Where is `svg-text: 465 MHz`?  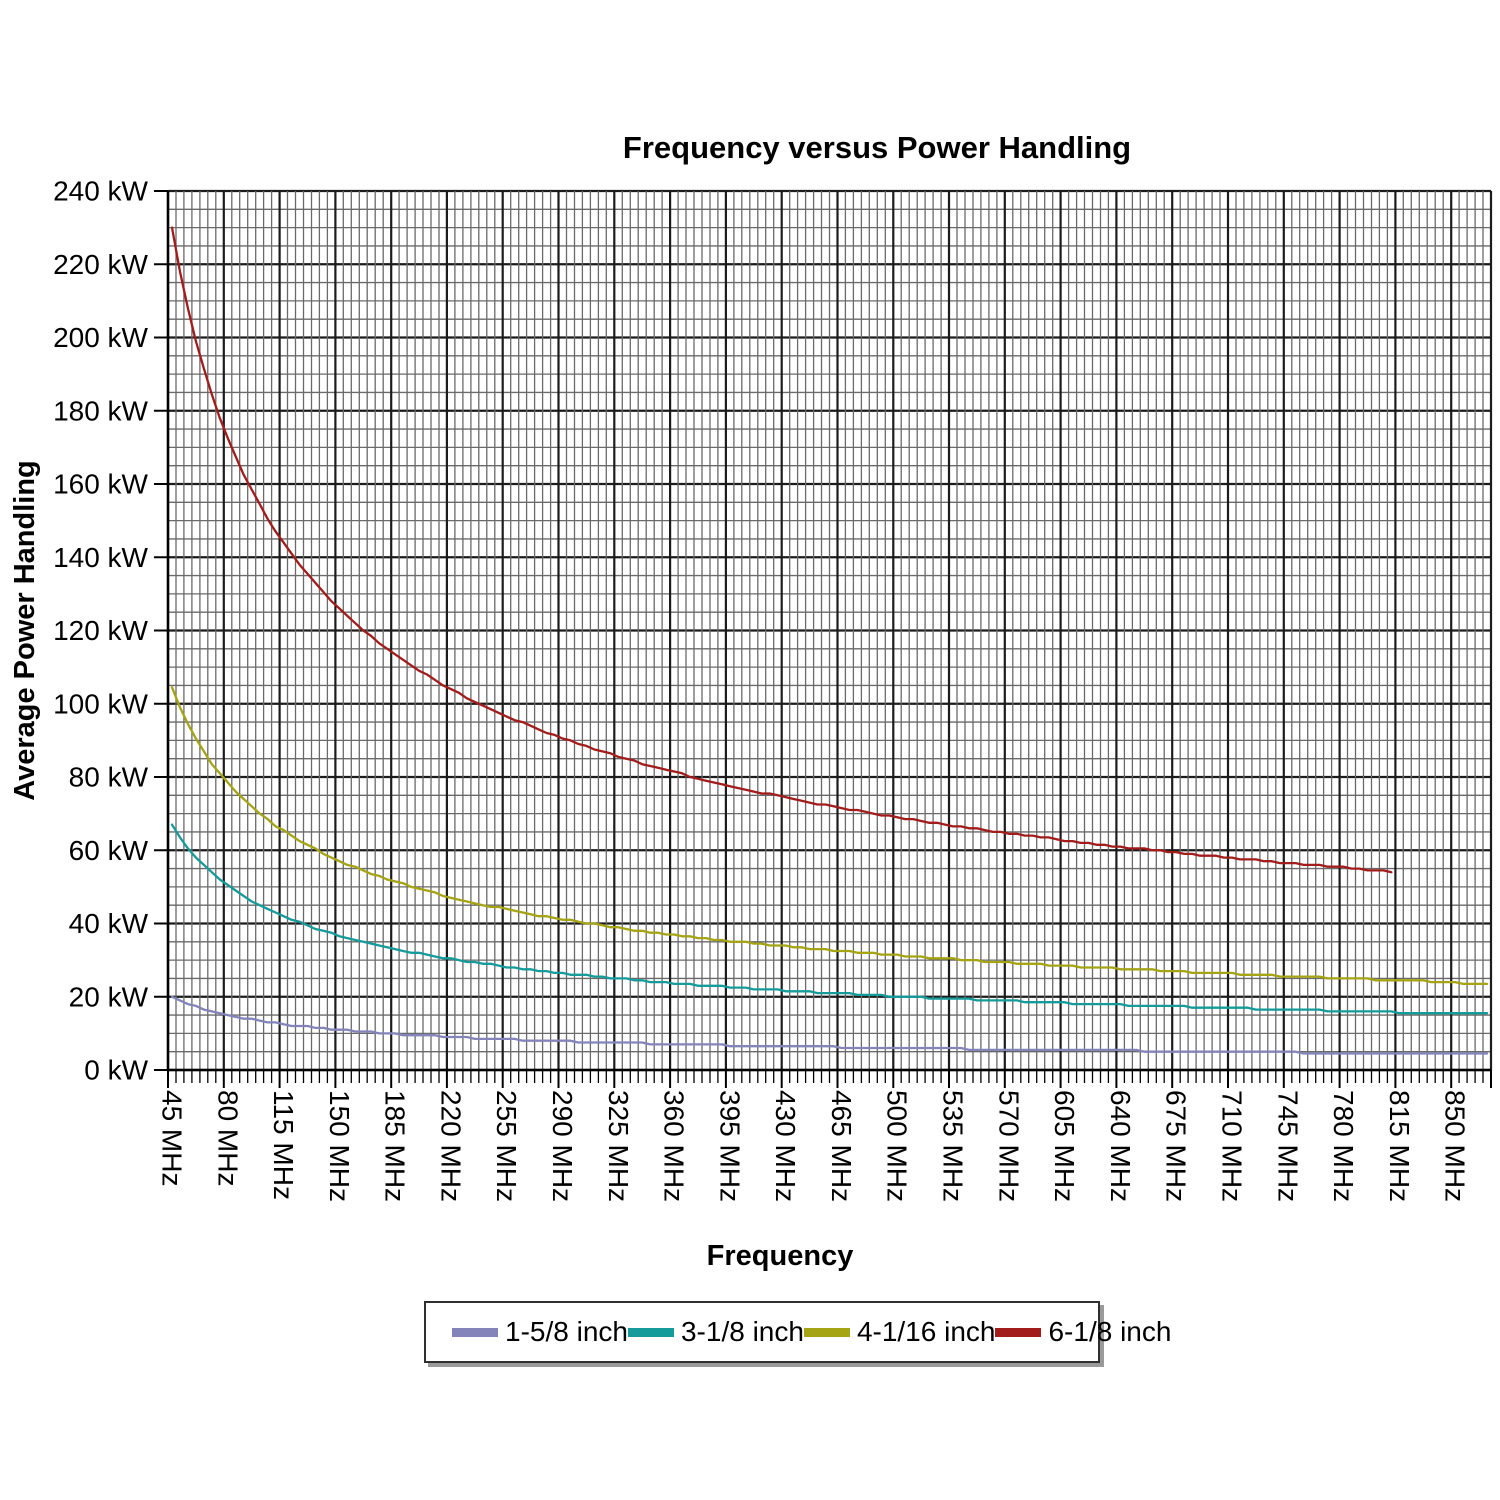
svg-text: 465 MHz is located at coordinates (841, 1146).